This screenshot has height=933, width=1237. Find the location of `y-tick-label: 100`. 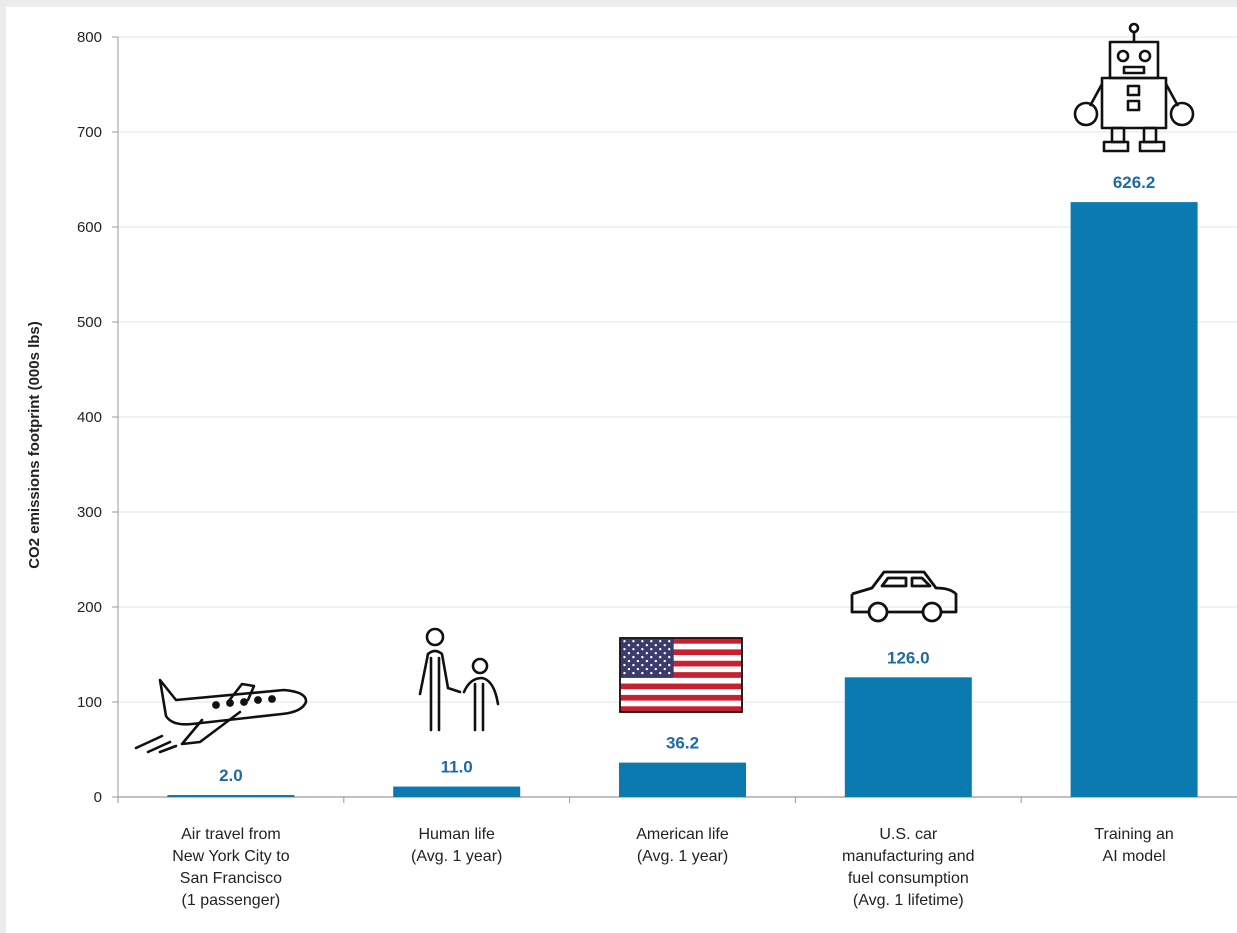

y-tick-label: 100 is located at coordinates (89, 702).